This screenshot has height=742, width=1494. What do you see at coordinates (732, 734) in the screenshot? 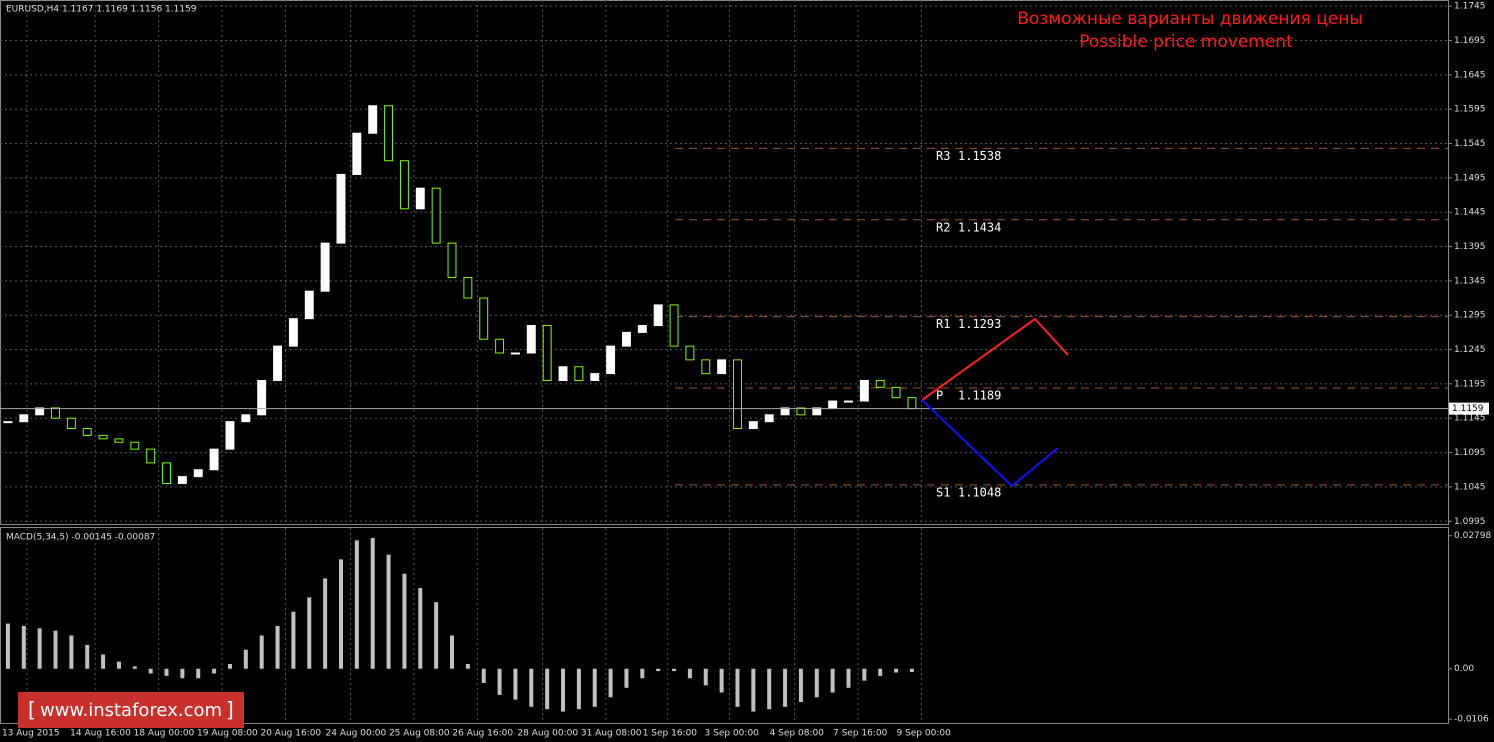
I see `x-tick-label: 3 Sep 00:00` at bounding box center [732, 734].